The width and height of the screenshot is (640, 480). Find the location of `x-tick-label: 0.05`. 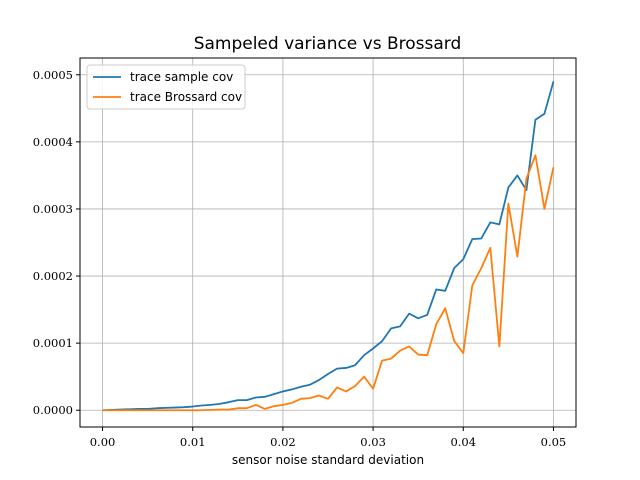

x-tick-label: 0.05 is located at coordinates (554, 442).